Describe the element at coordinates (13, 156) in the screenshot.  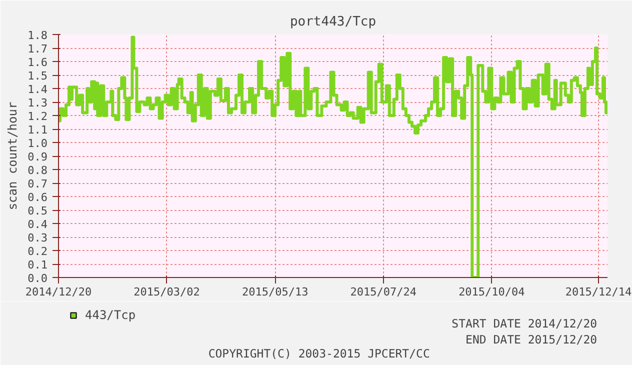
I see `y-axis-title: scan count/hour` at that location.